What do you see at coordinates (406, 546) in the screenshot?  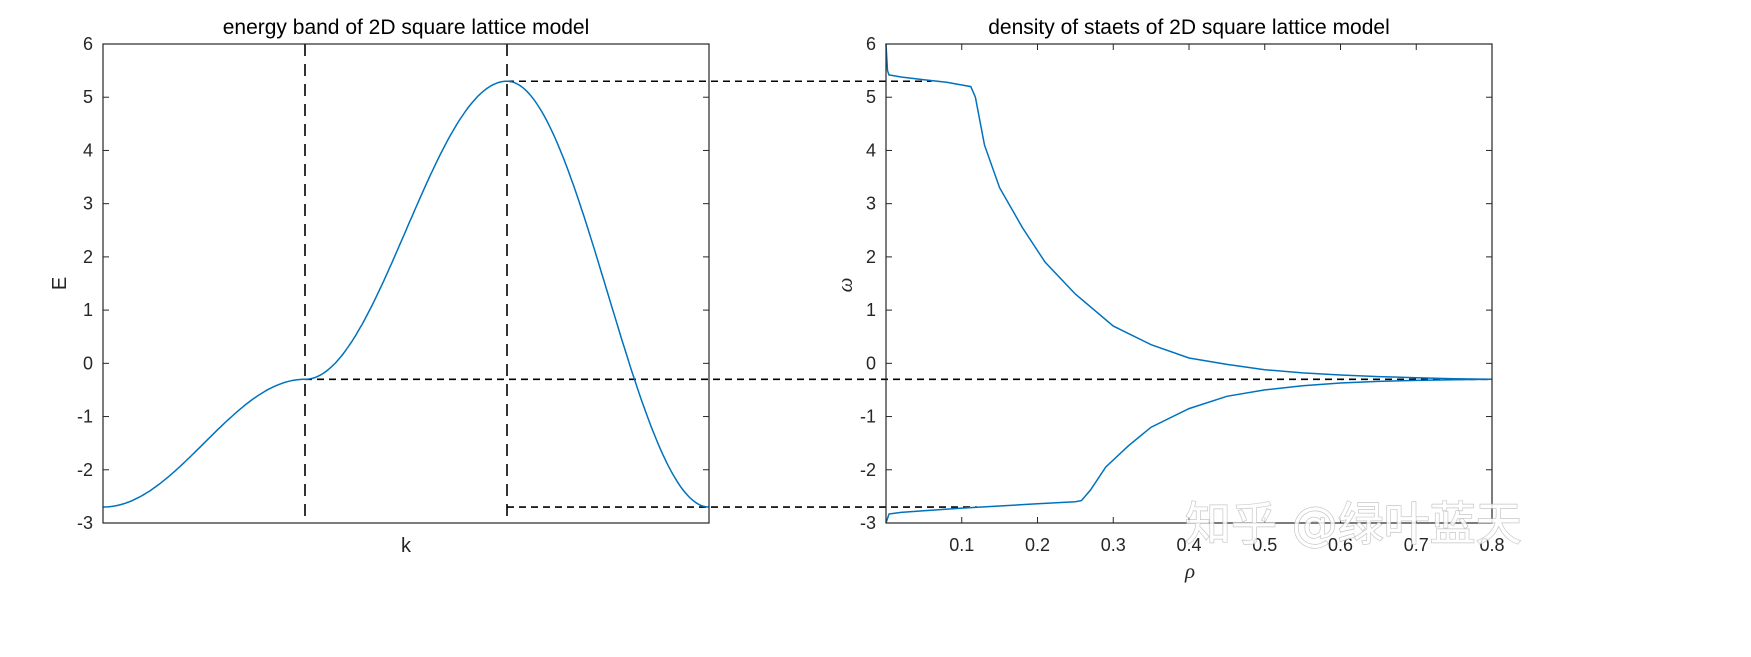 I see `k-axis-label: k` at bounding box center [406, 546].